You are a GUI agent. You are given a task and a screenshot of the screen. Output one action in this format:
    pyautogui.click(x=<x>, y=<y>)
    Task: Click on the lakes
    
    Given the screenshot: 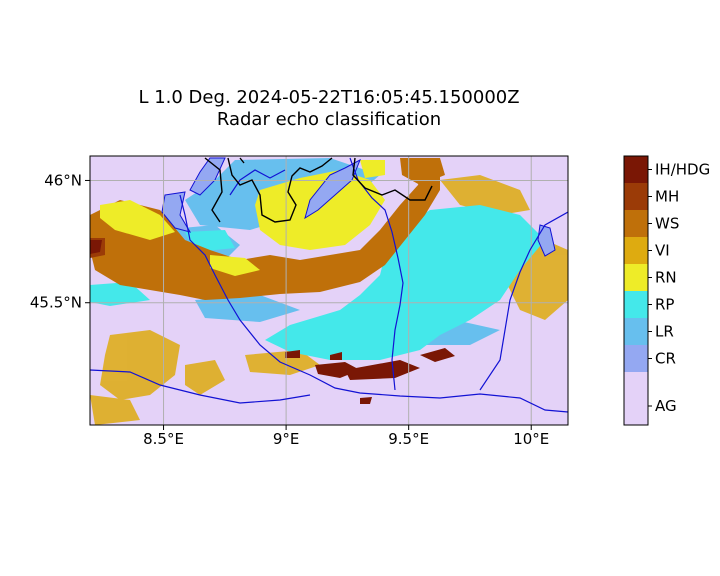 What is the action you would take?
    pyautogui.click(x=358, y=207)
    